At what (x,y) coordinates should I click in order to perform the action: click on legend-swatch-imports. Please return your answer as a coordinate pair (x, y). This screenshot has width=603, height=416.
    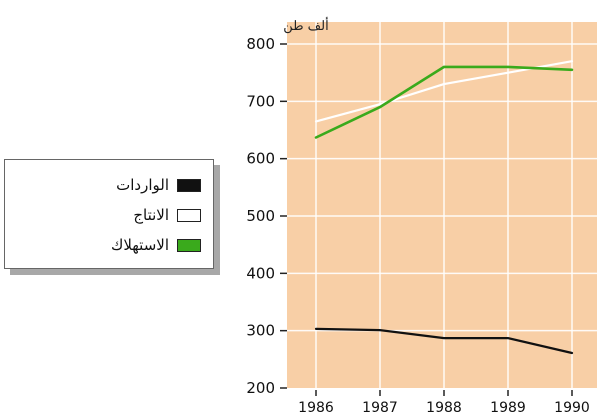
    Looking at the image, I should click on (189, 185).